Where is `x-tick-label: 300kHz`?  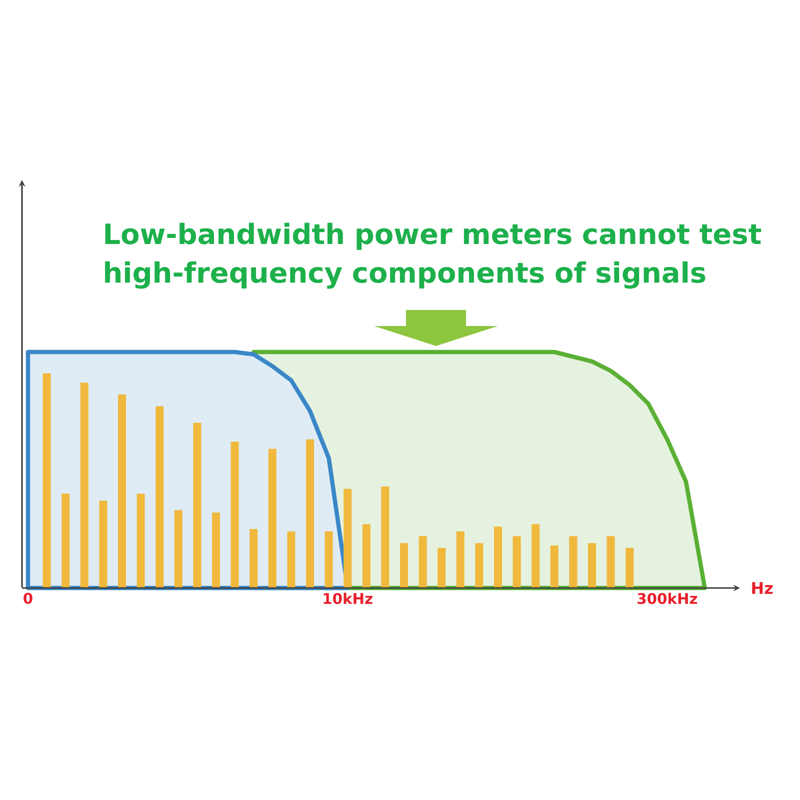
x-tick-label: 300kHz is located at coordinates (668, 598).